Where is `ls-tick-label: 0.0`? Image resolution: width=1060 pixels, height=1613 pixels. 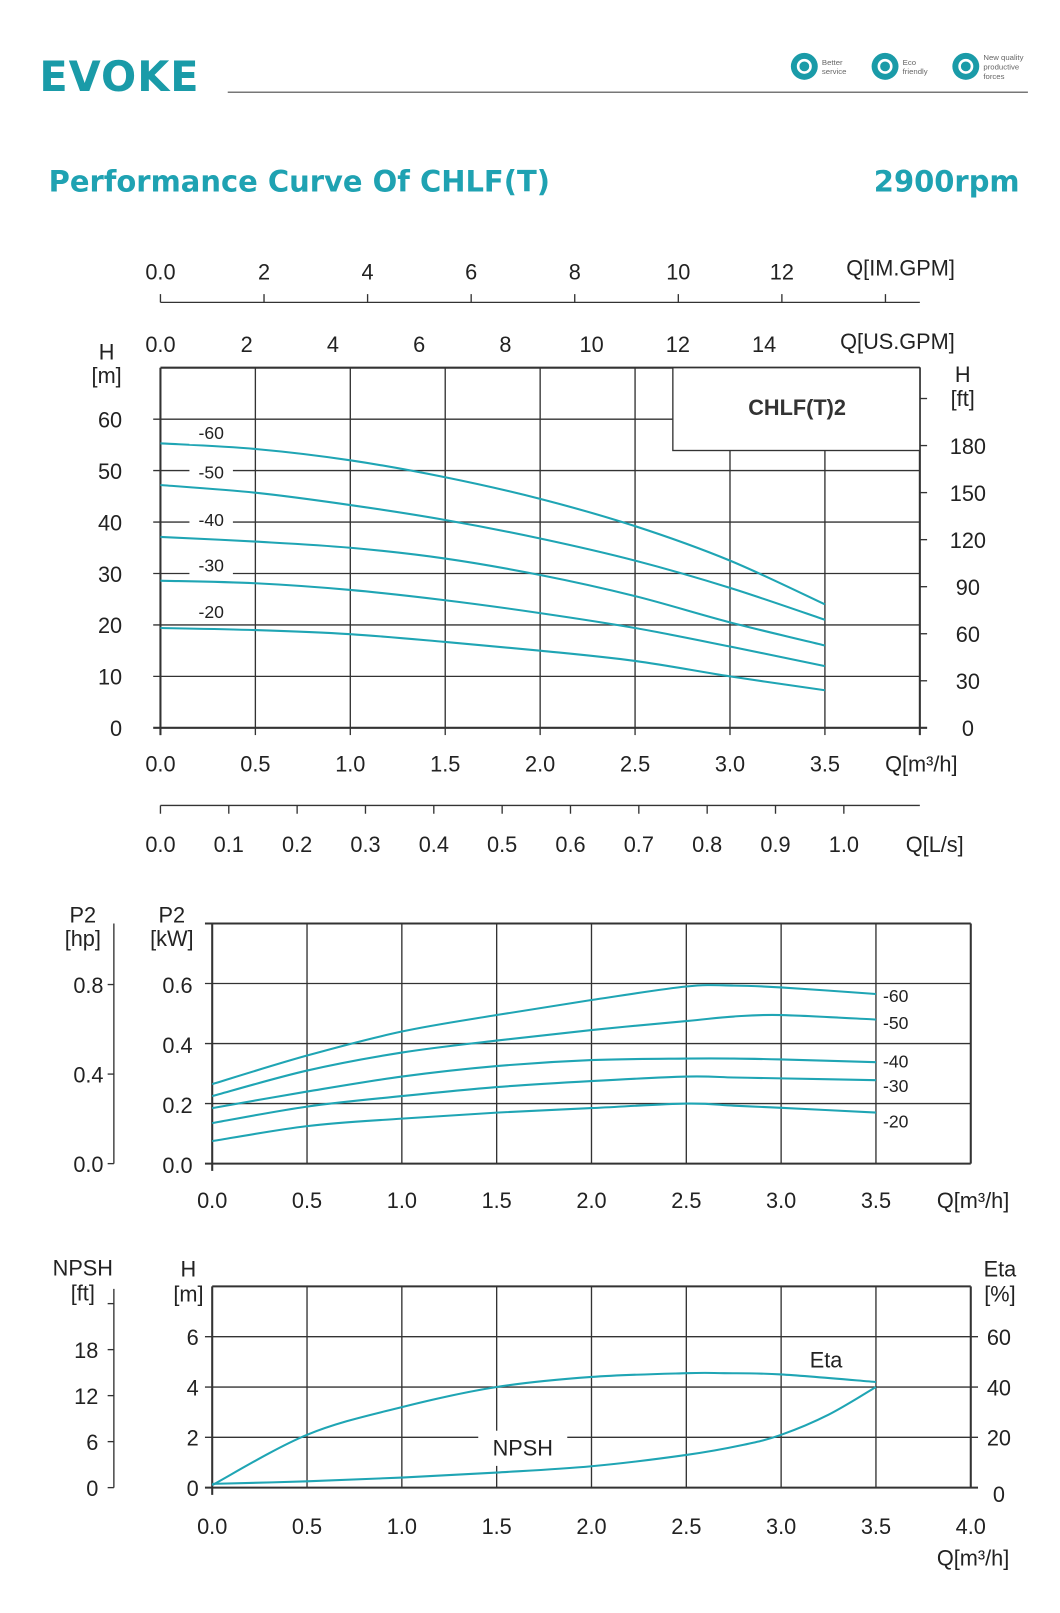
ls-tick-label: 0.0 is located at coordinates (160, 844).